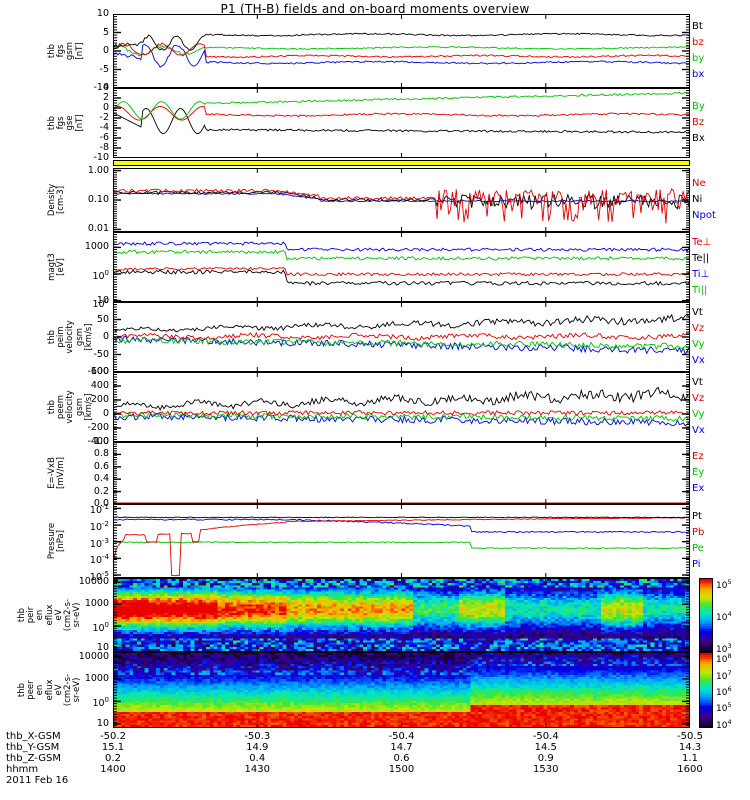 This screenshot has height=800, width=750. I want to click on panel-peim-velocity, so click(401, 337).